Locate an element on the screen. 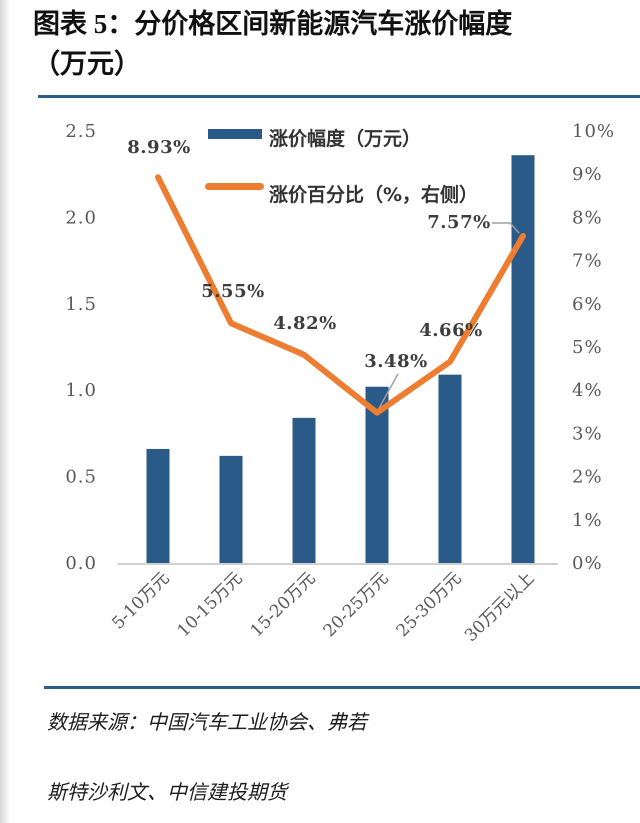  x-axis-label-25-30万元: 25-30万元 is located at coordinates (429, 604).